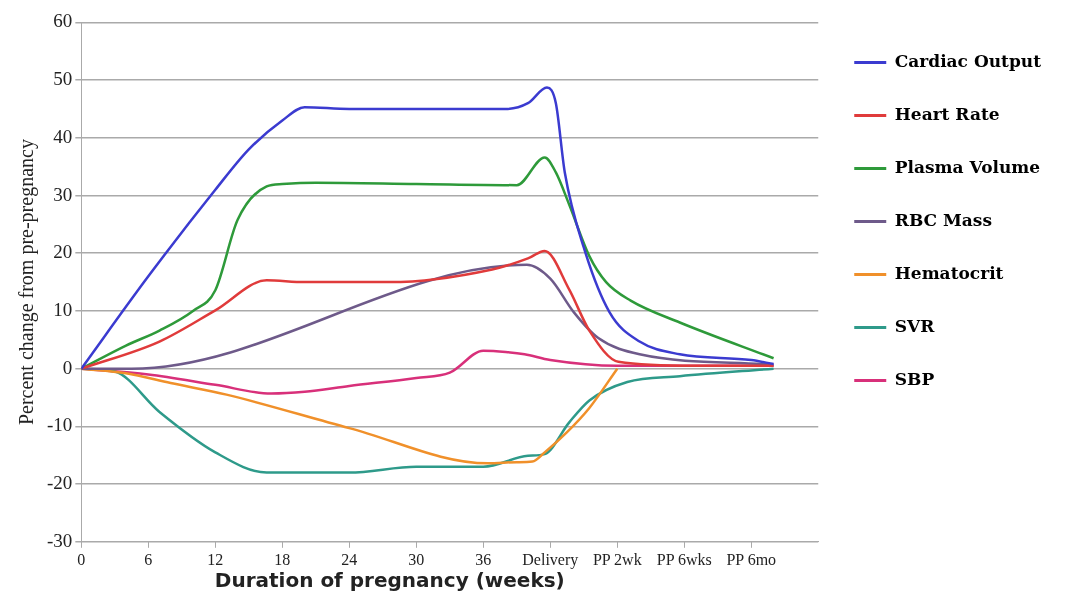 This screenshot has width=1065, height=611. Describe the element at coordinates (63, 309) in the screenshot. I see `y-tick-label: 10` at that location.